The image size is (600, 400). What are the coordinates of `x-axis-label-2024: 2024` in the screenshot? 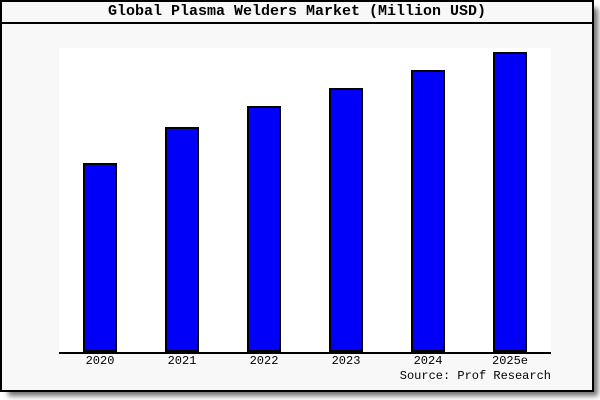 It's located at (428, 361).